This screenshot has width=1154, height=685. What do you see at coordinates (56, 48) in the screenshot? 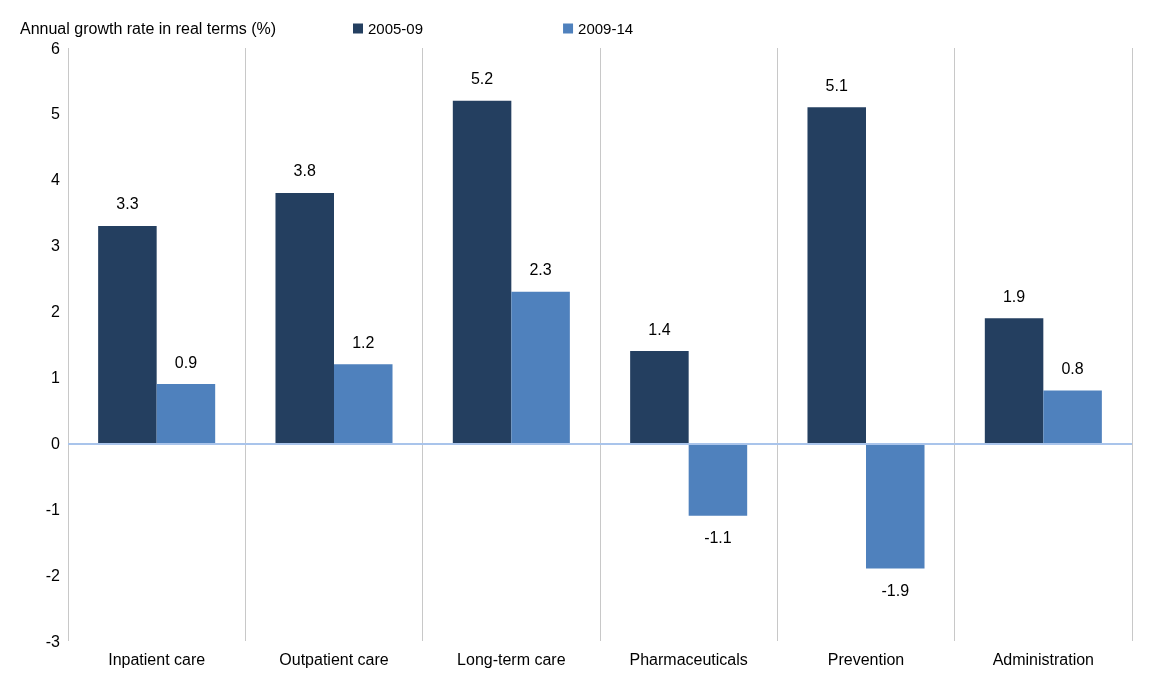
I see `y-tick-label: 6` at bounding box center [56, 48].